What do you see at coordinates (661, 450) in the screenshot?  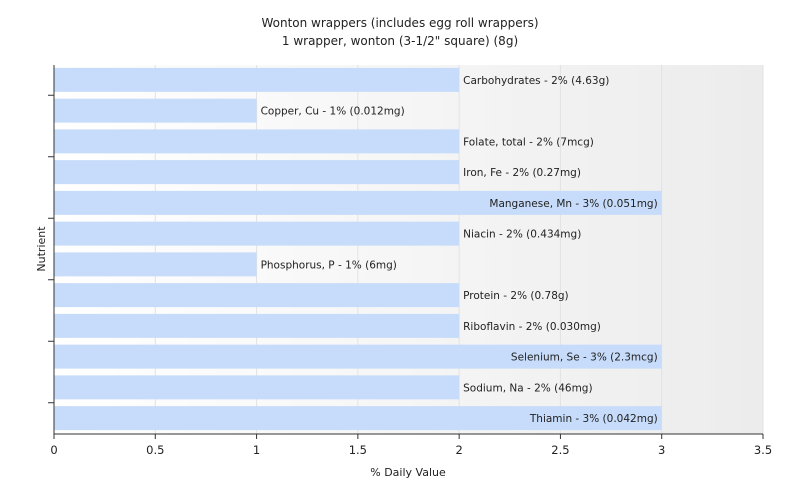 I see `x-tick-label: 3` at bounding box center [661, 450].